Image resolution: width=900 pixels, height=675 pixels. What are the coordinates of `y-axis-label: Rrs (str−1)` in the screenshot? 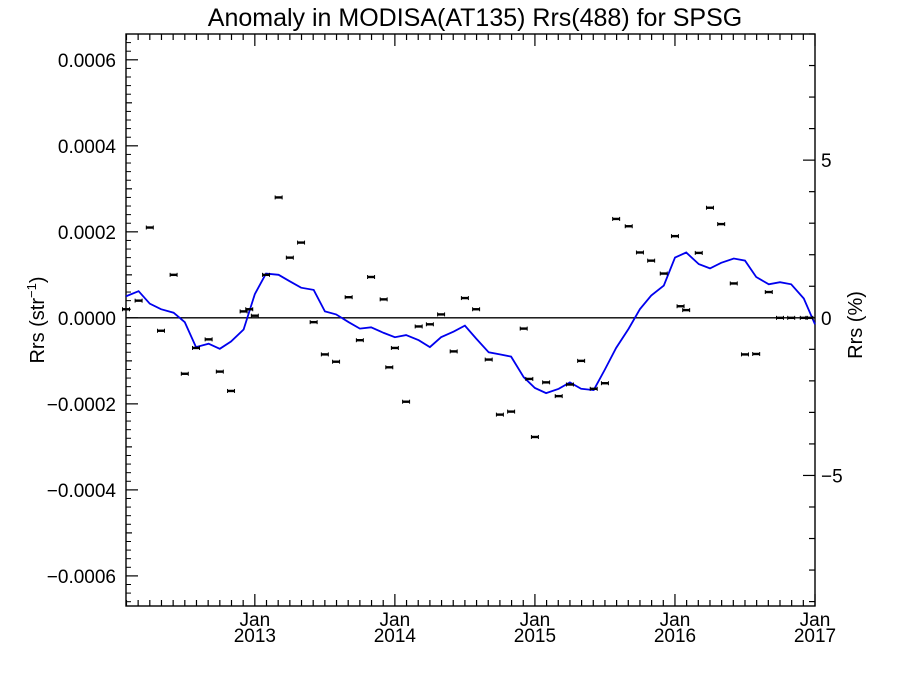 It's located at (36, 319).